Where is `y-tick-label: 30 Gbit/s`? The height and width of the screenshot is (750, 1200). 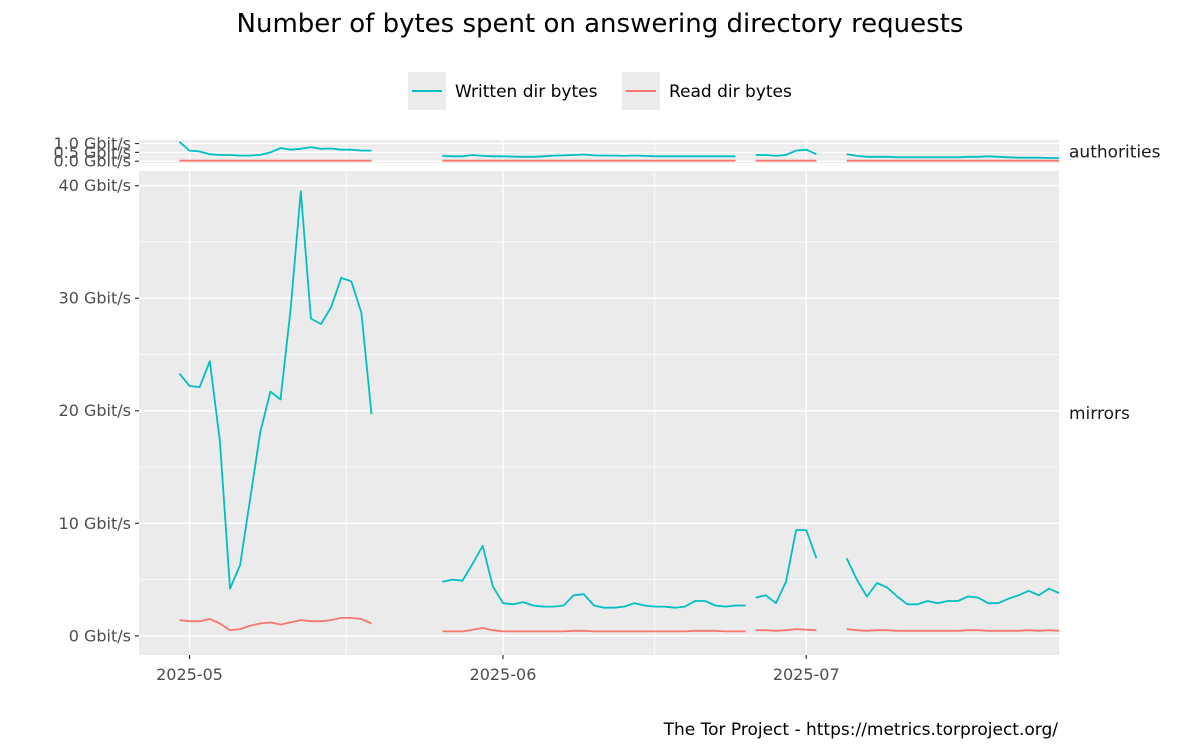 y-tick-label: 30 Gbit/s is located at coordinates (95, 298).